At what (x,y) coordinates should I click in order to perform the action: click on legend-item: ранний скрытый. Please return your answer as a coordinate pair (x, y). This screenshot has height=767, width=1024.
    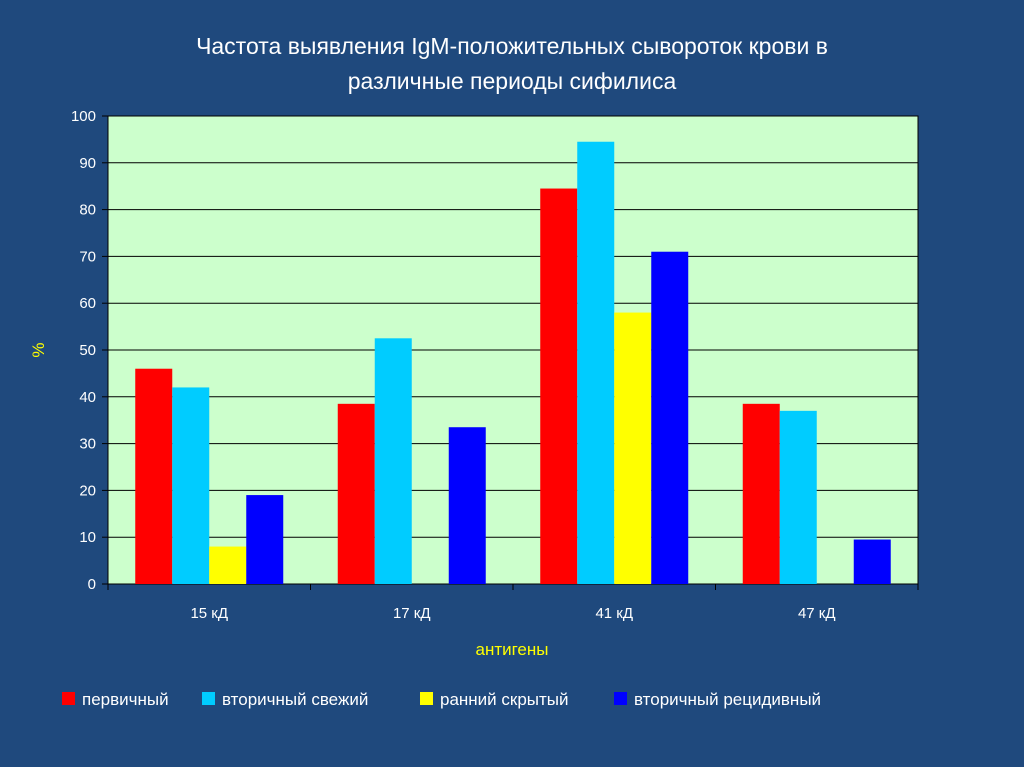
    Looking at the image, I should click on (494, 699).